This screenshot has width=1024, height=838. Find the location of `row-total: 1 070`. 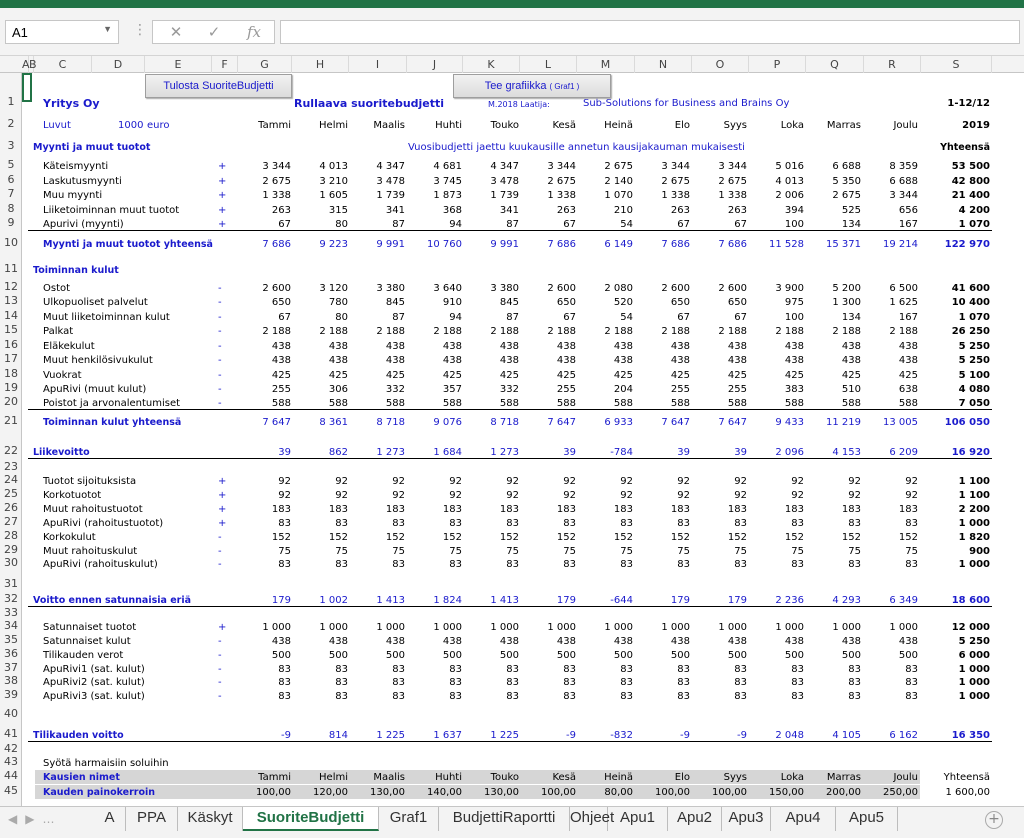

row-total: 1 070 is located at coordinates (974, 317).